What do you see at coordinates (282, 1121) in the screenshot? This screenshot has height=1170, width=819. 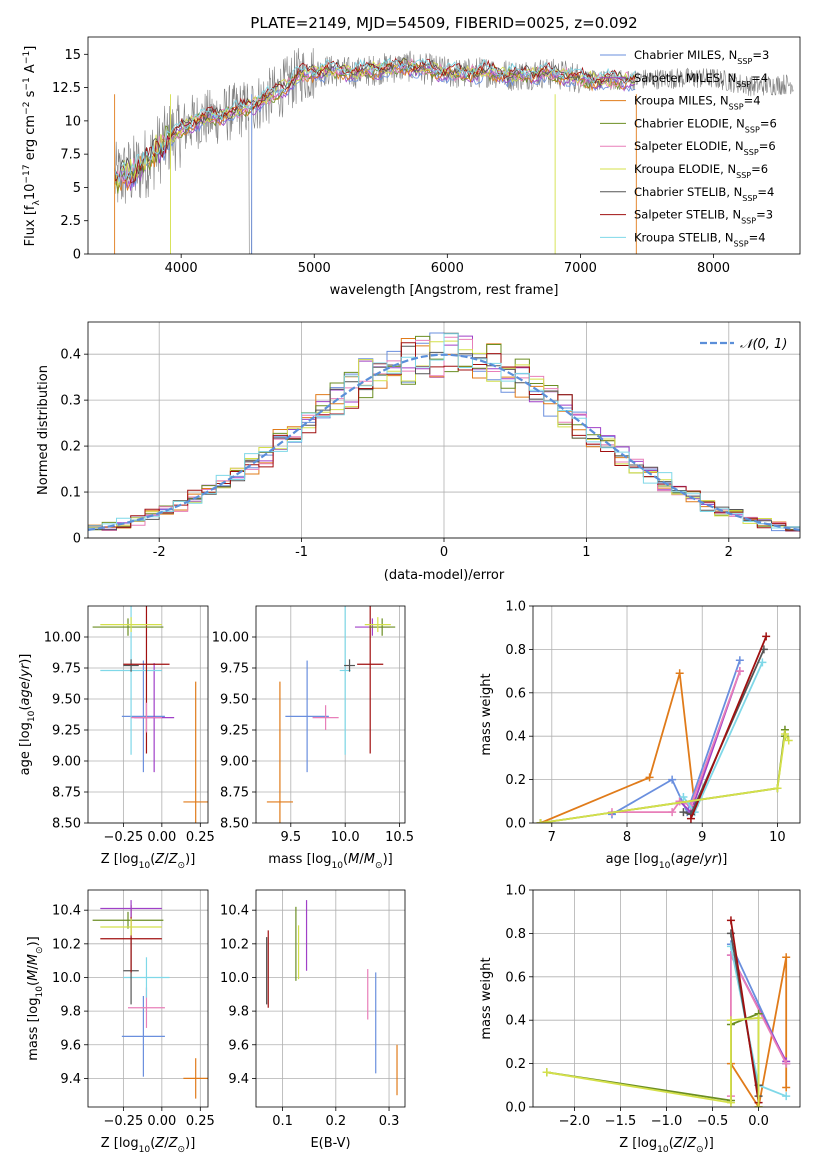 I see `x-tick-label: 0.1` at bounding box center [282, 1121].